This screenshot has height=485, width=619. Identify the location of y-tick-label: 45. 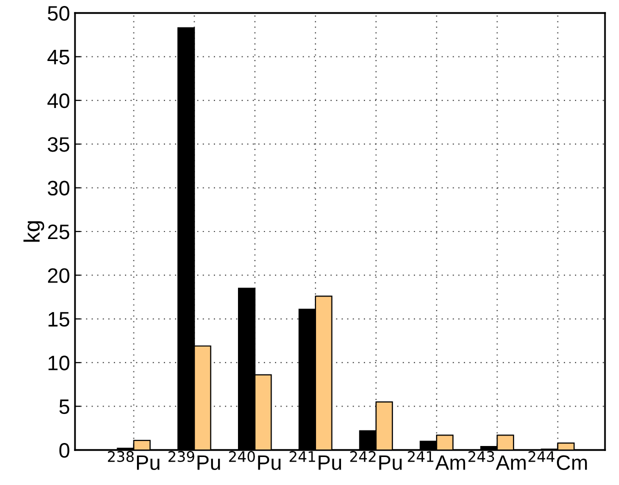
(58, 57).